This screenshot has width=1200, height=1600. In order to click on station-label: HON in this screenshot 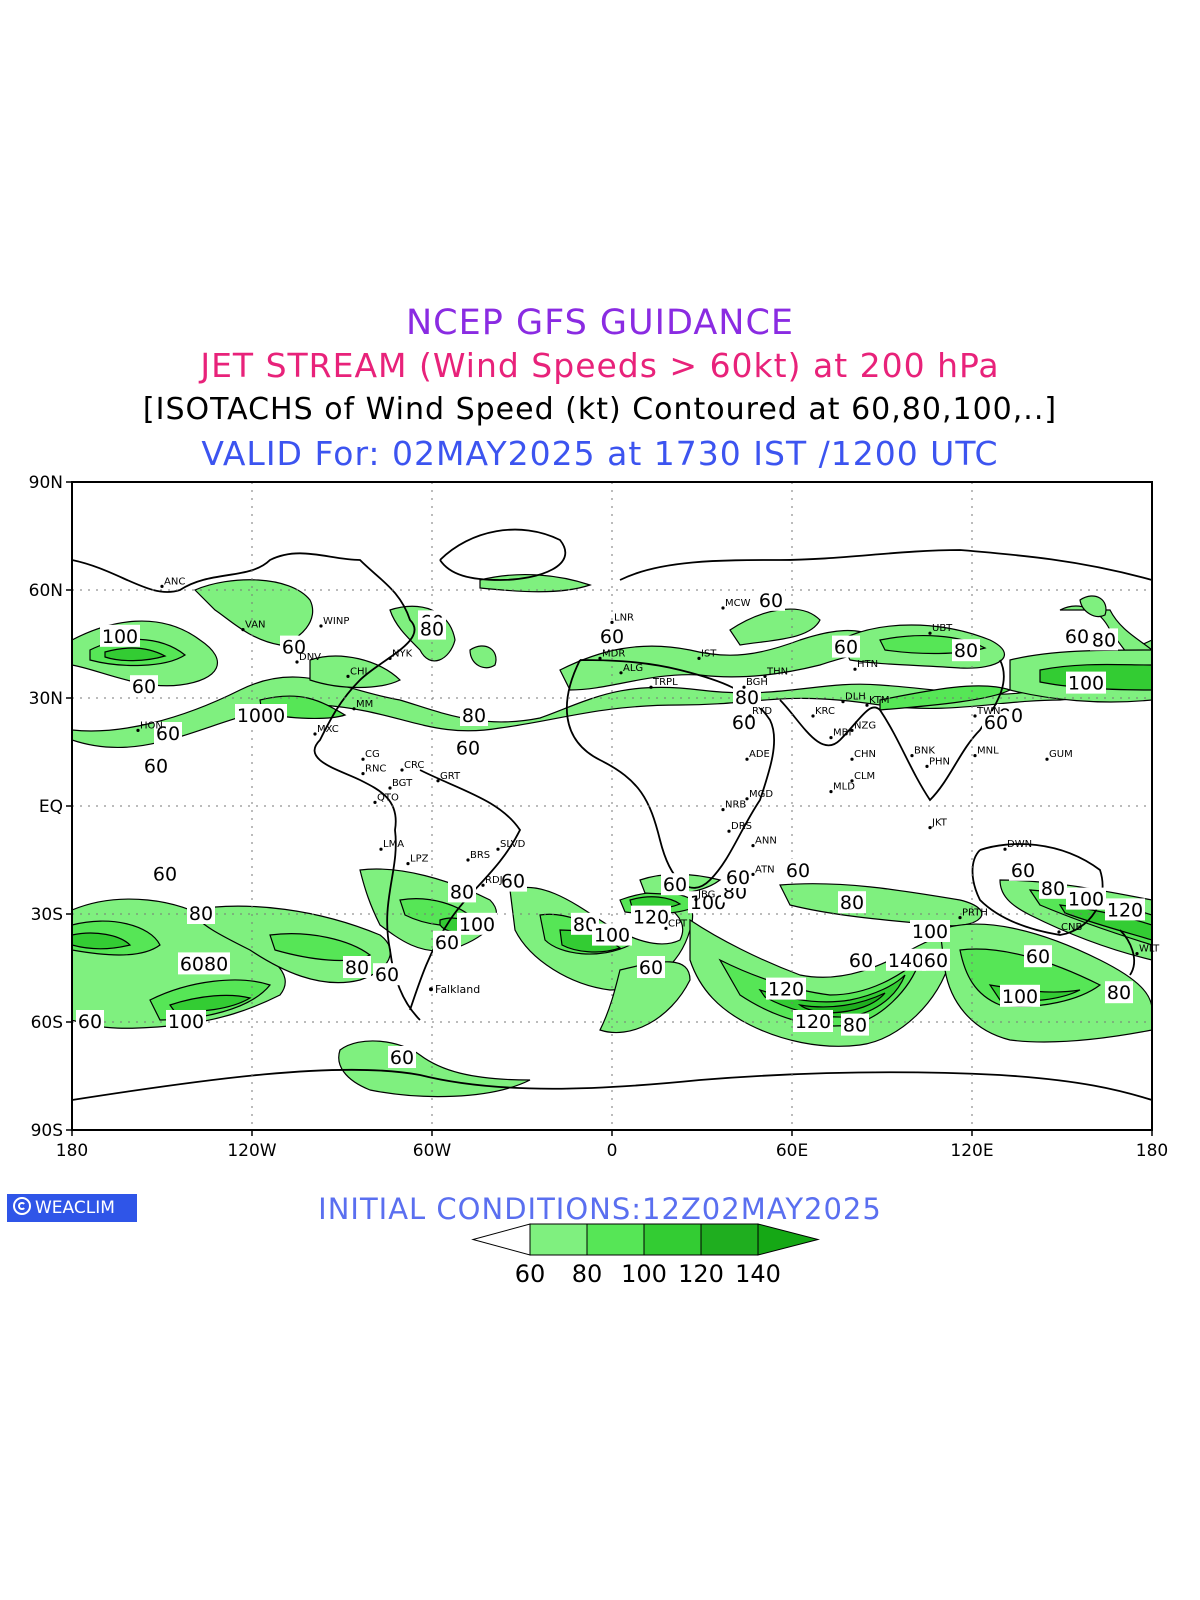, I will do `click(151, 725)`.